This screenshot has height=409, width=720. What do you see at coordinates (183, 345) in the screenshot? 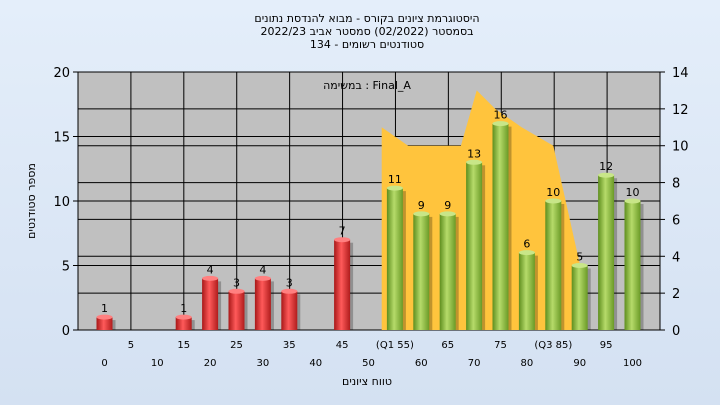
I see `x-tick-label-upper: 15` at bounding box center [183, 345].